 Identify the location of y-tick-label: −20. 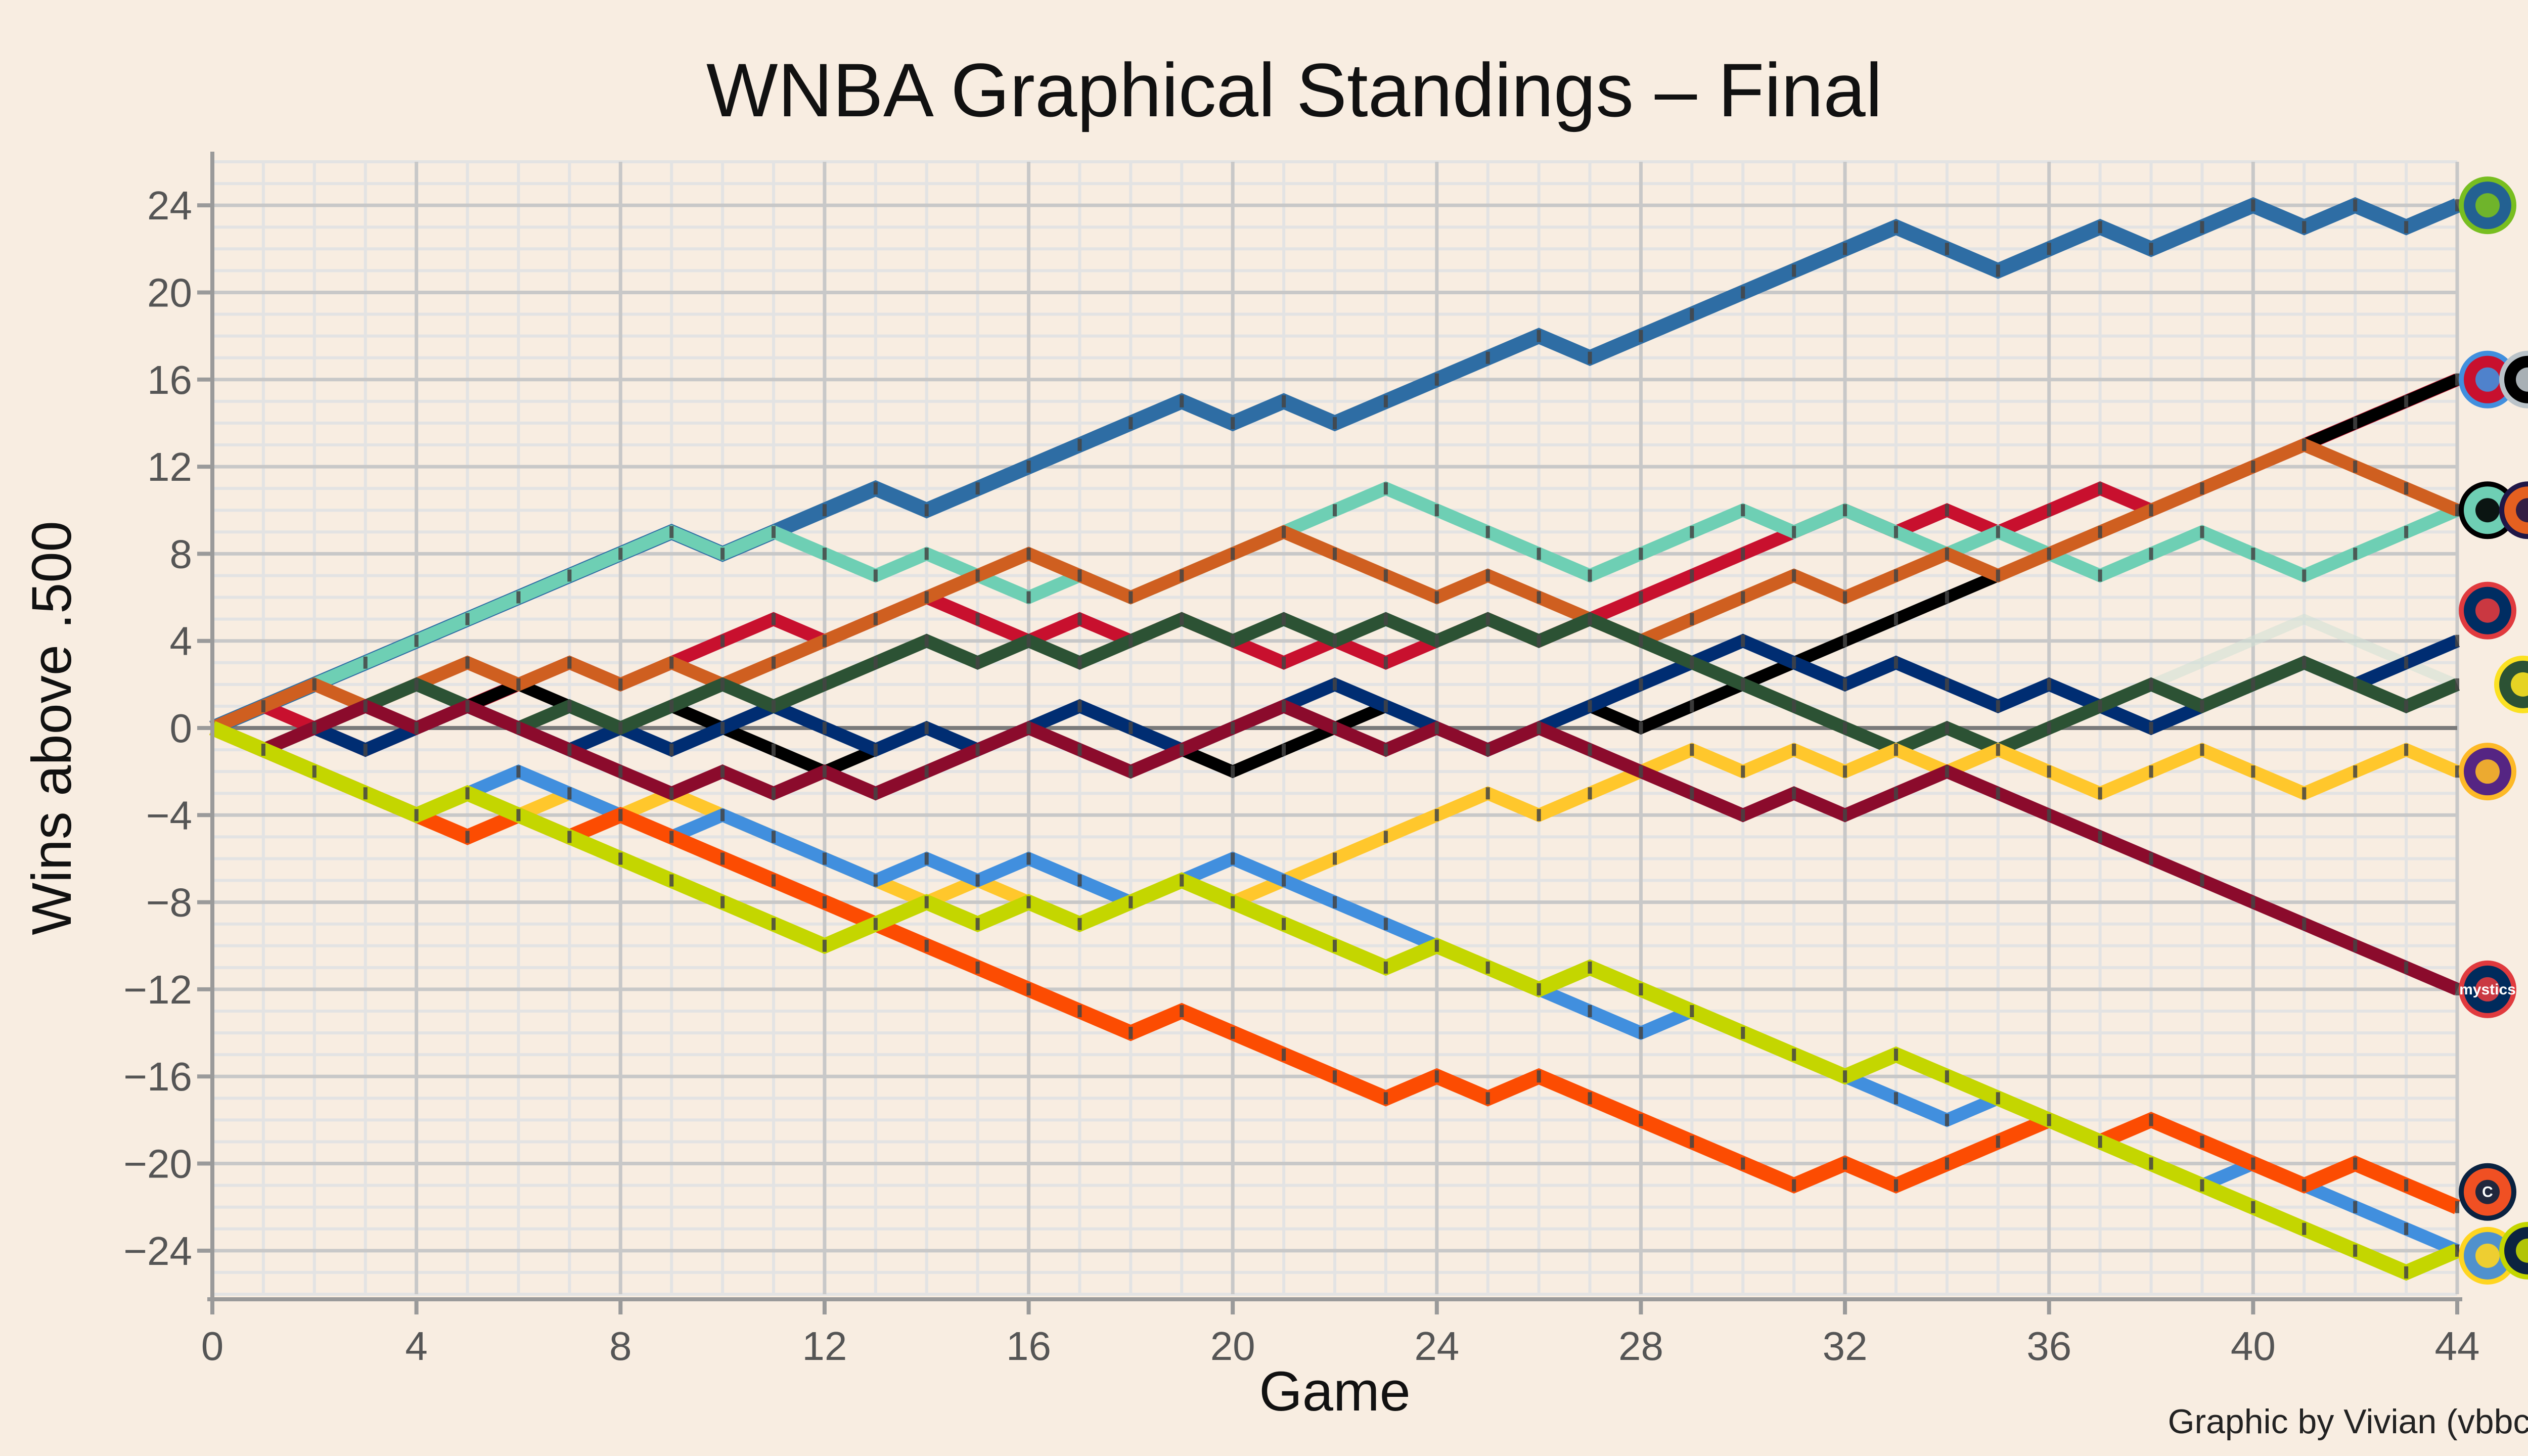
(158, 1164).